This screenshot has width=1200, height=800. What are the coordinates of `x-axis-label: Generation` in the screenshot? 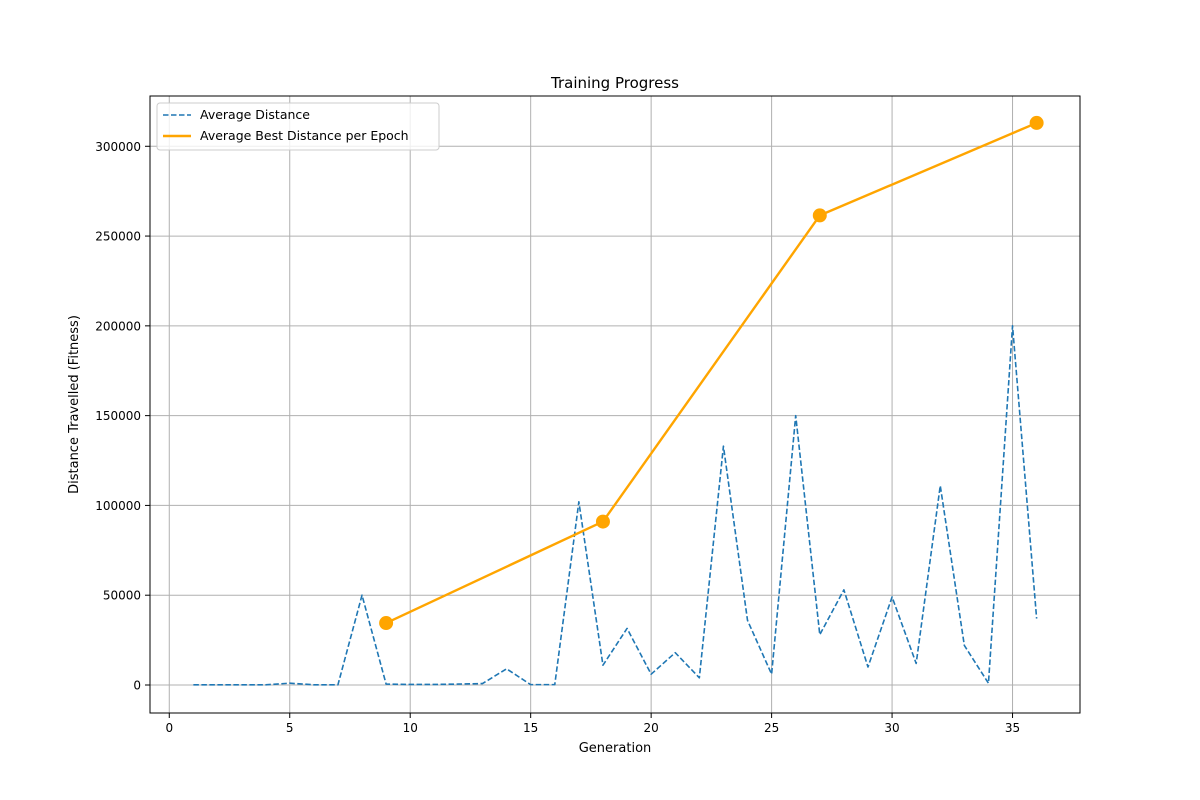 It's located at (615, 748).